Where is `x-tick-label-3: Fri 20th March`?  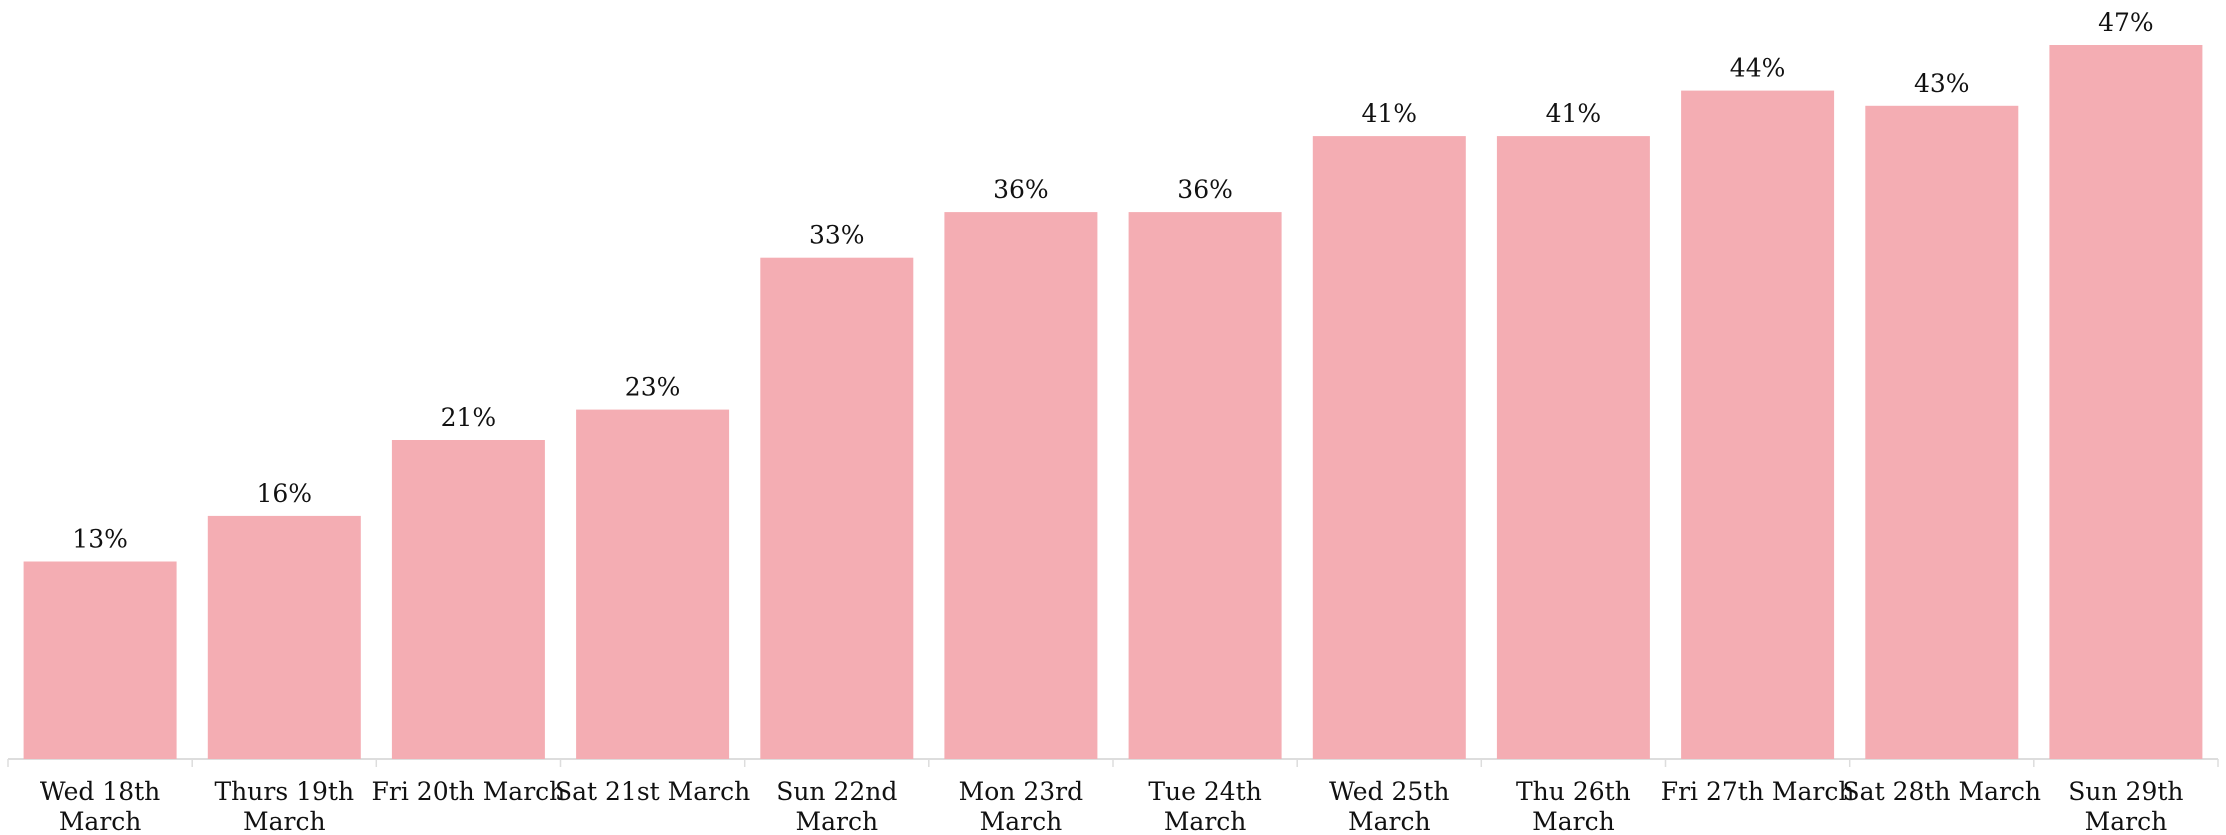 x-tick-label-3: Fri 20th March is located at coordinates (469, 791).